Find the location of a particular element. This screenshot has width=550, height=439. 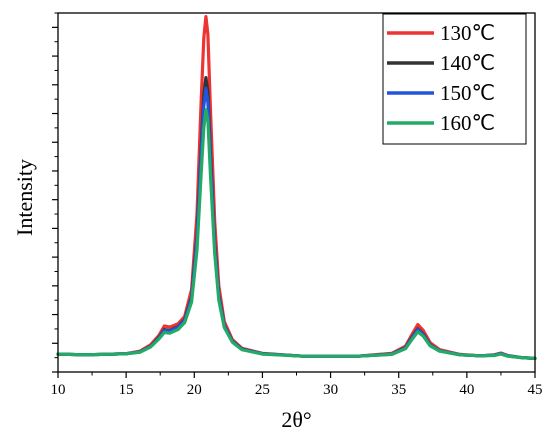

x-tick-label: 15 is located at coordinates (126, 390).